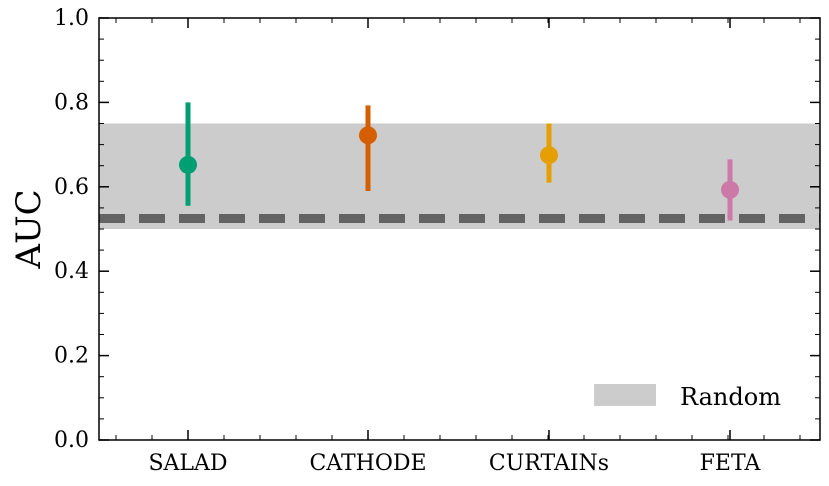 The image size is (829, 486). Describe the element at coordinates (71, 440) in the screenshot. I see `y-tick-label: 0.0` at that location.